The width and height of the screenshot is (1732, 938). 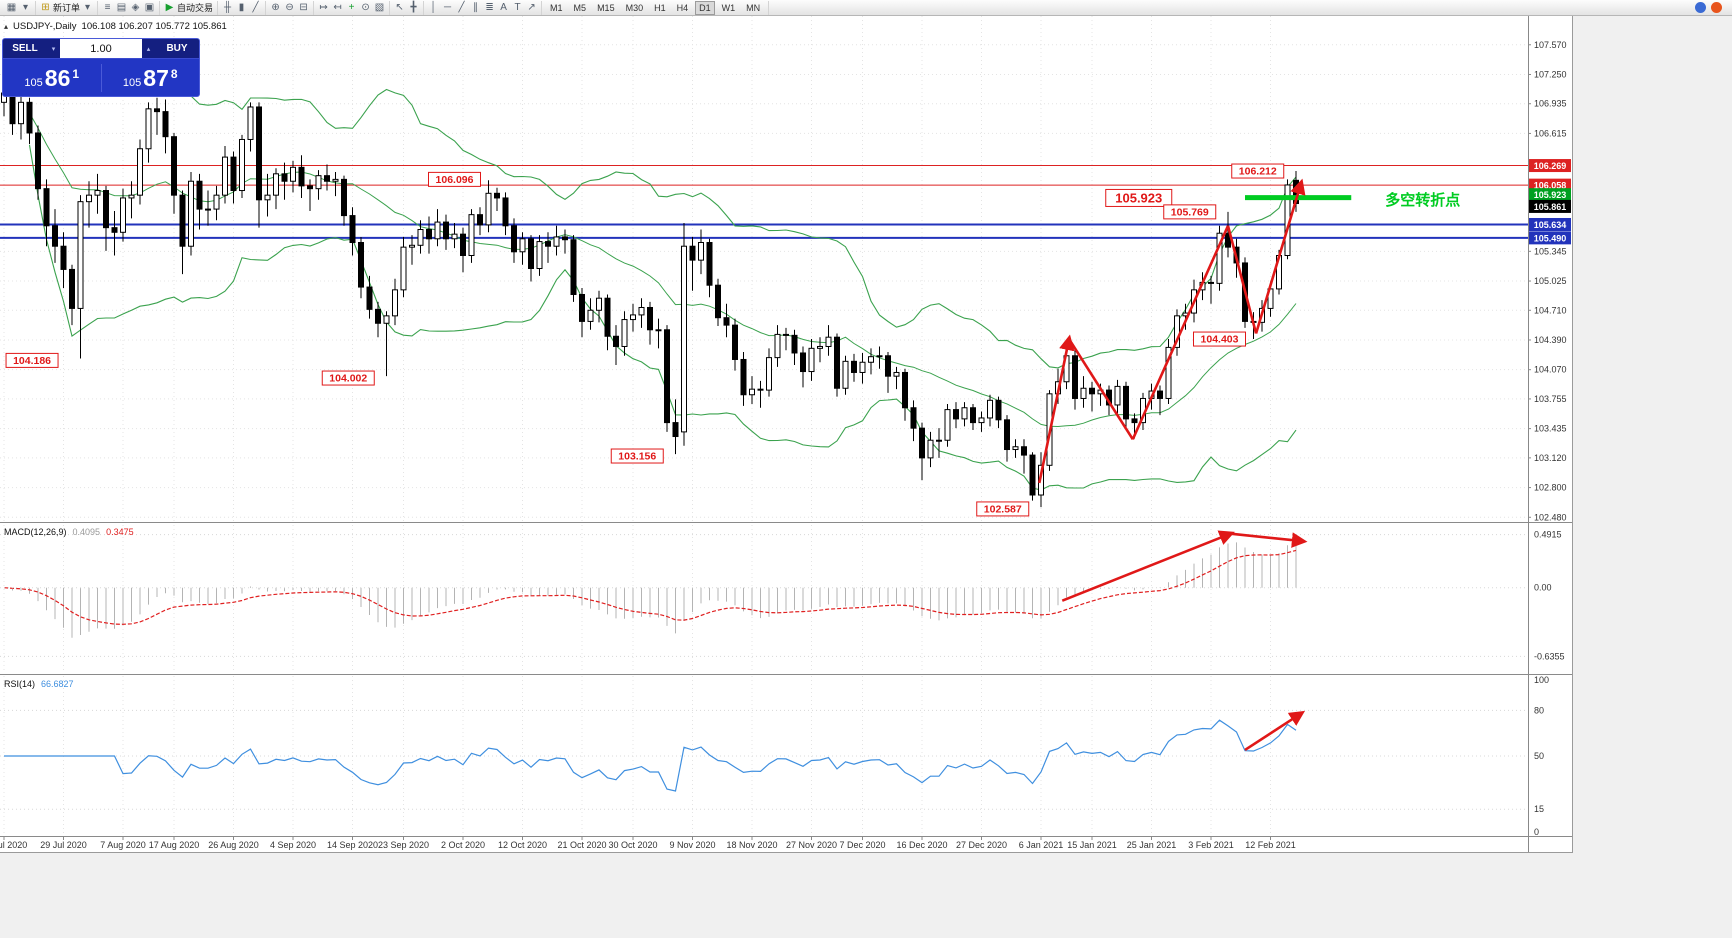 What do you see at coordinates (66, 7) in the screenshot?
I see `new-order-button: ⊞ 新订单 ▾` at bounding box center [66, 7].